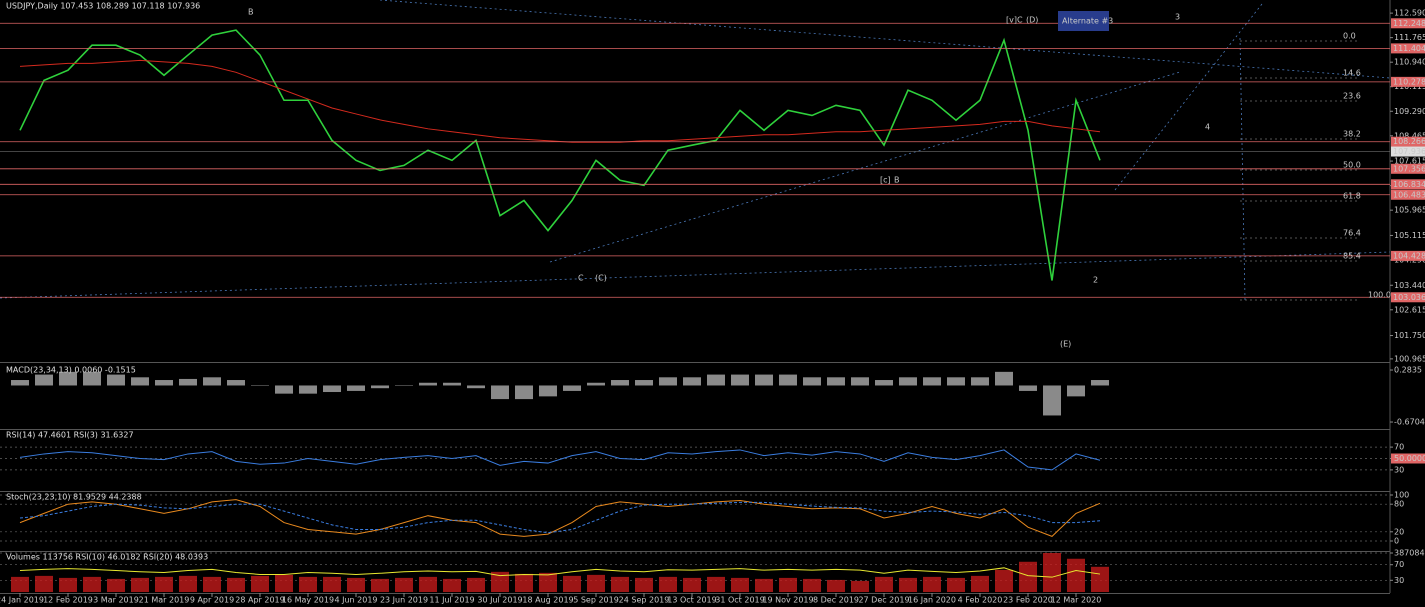 The image size is (1425, 607). What do you see at coordinates (1076, 600) in the screenshot?
I see `x-tick-label: 12 Mar 2020` at bounding box center [1076, 600].